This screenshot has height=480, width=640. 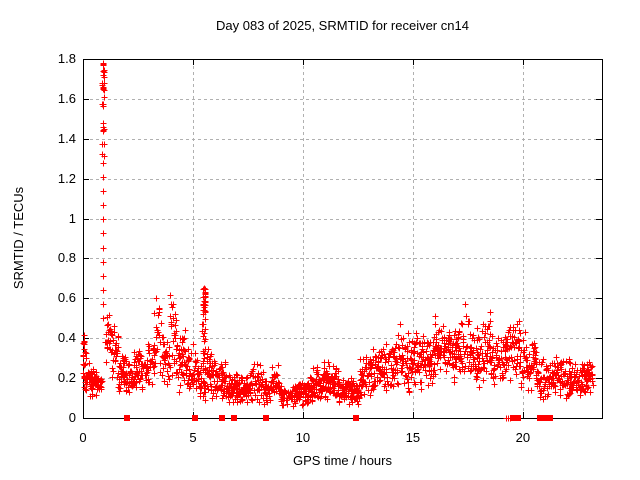 I want to click on y-tick-label: 0.2, so click(x=66, y=378).